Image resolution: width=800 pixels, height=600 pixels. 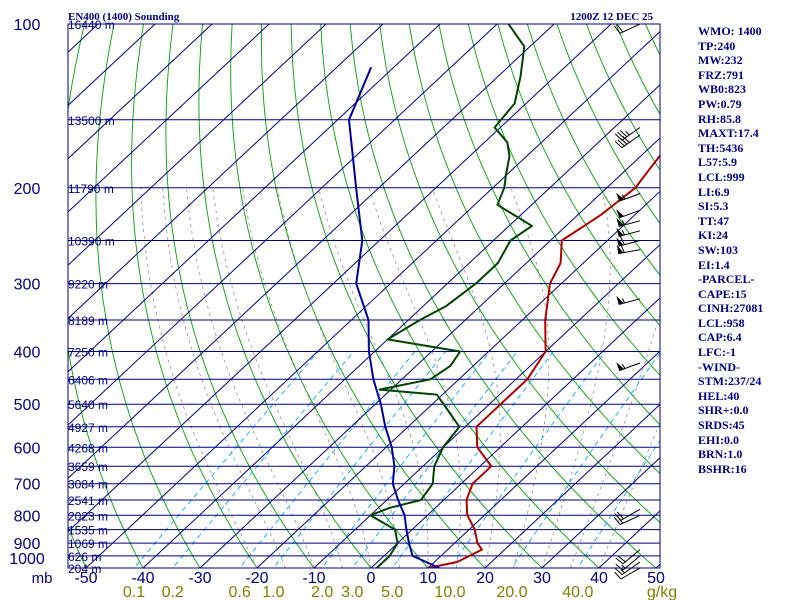 What do you see at coordinates (542, 578) in the screenshot?
I see `temperature-tick-label: 30` at bounding box center [542, 578].